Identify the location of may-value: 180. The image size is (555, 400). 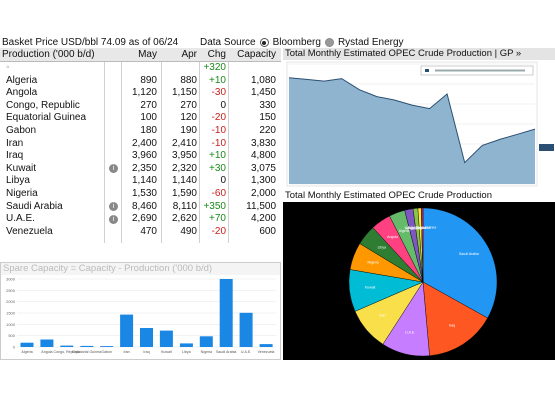
(148, 130).